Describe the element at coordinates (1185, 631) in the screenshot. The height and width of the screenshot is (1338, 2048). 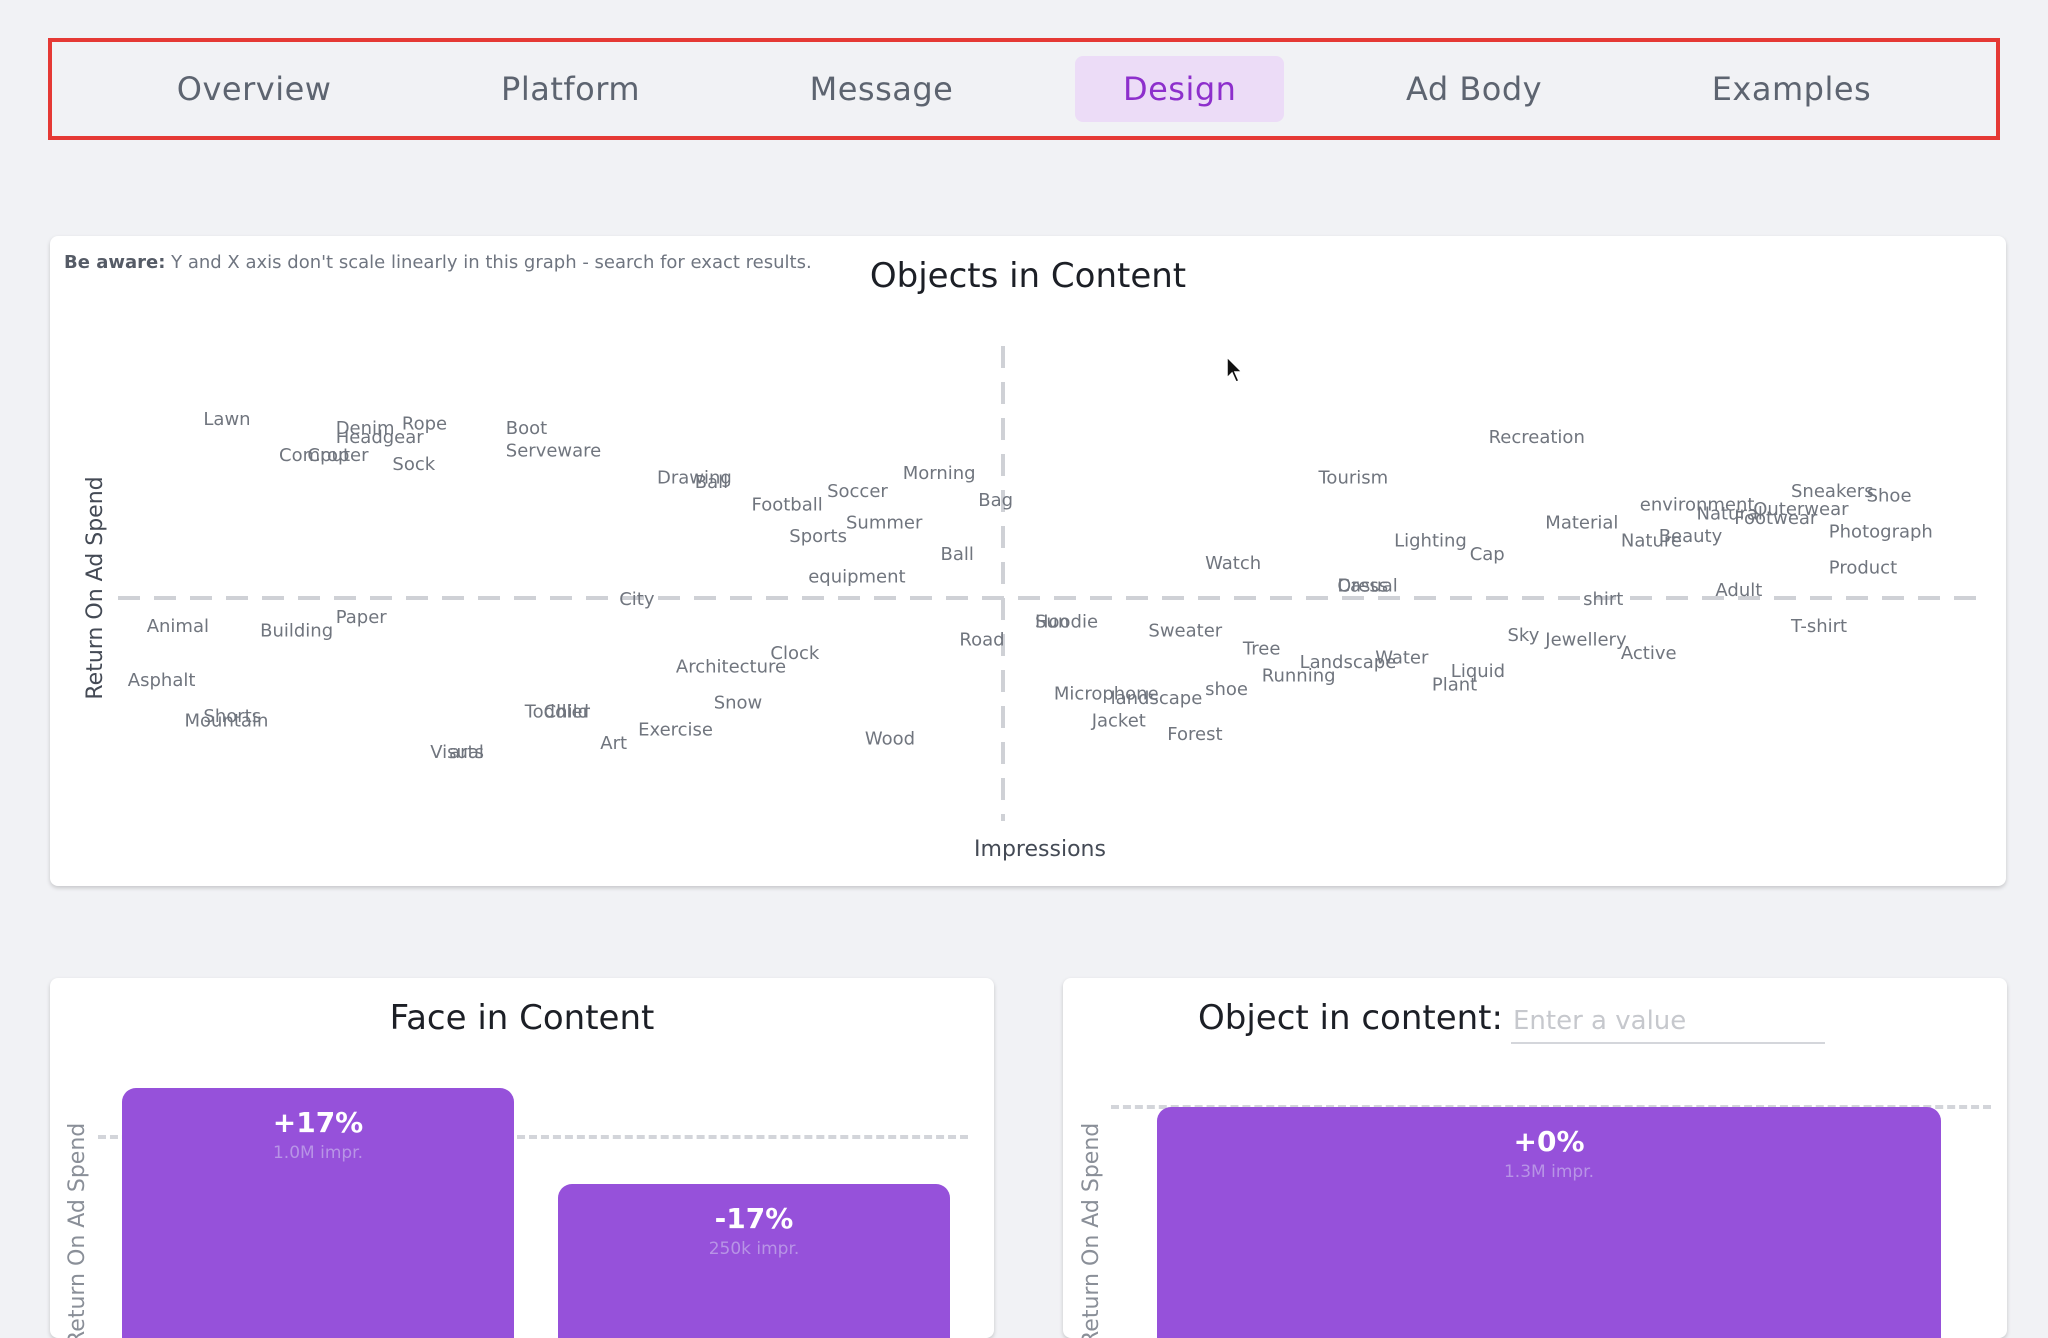
I see `word-point: Sweater` at that location.